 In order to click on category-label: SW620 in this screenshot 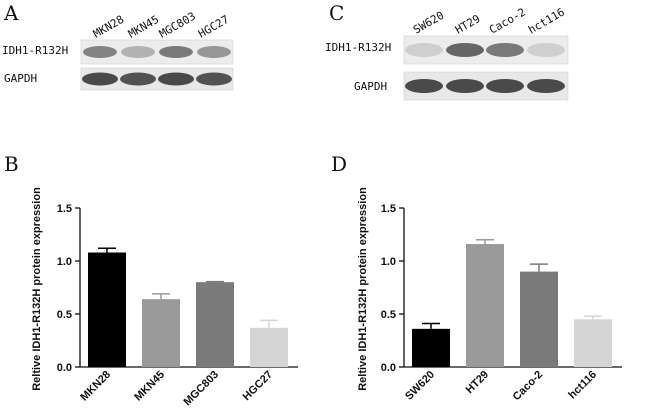, I will do `click(420, 386)`.